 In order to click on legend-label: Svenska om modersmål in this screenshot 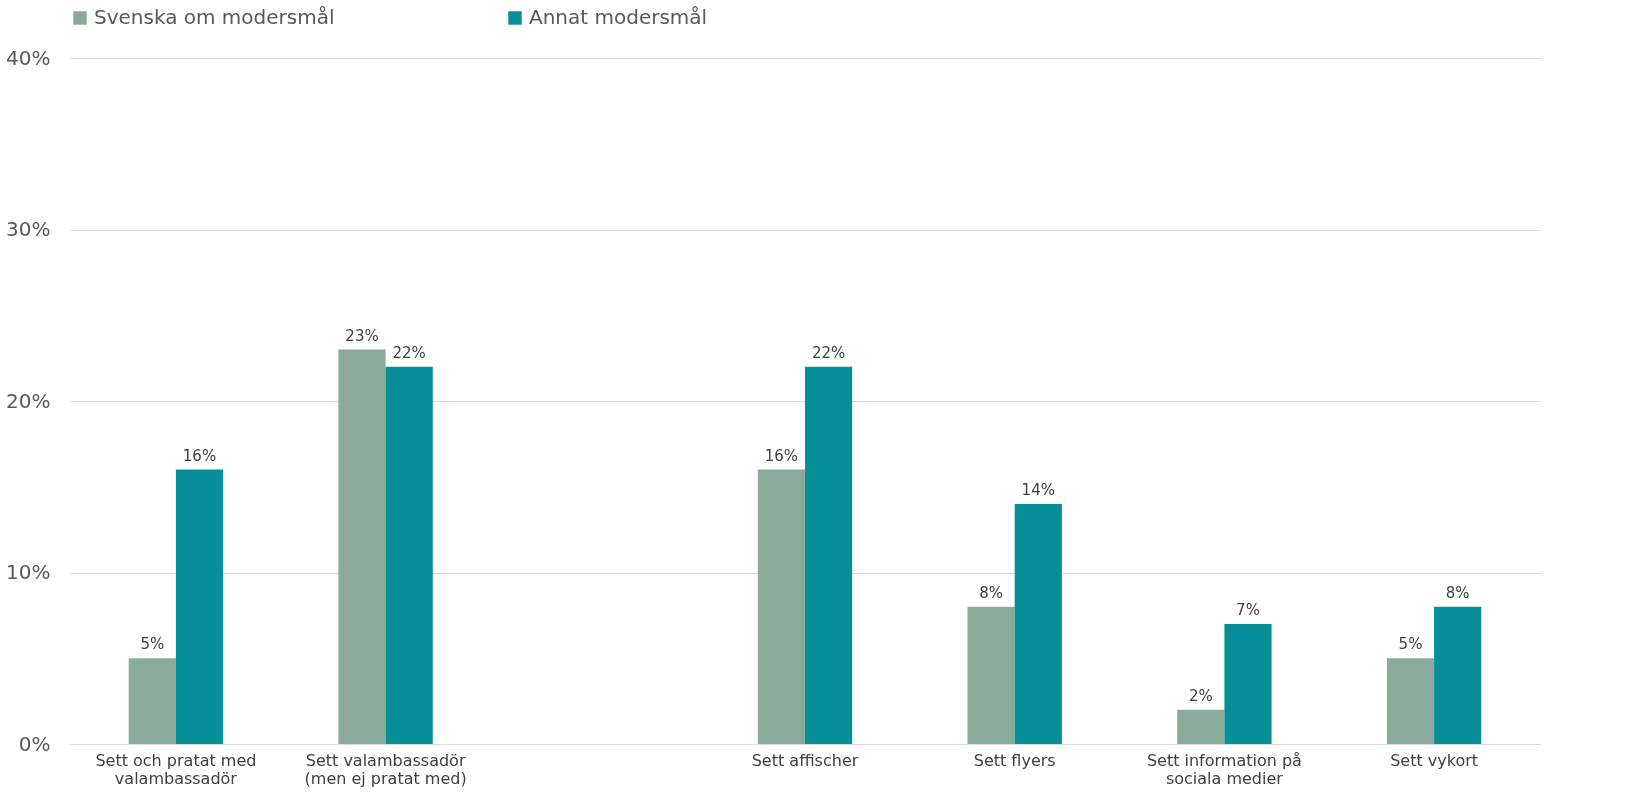, I will do `click(214, 17)`.